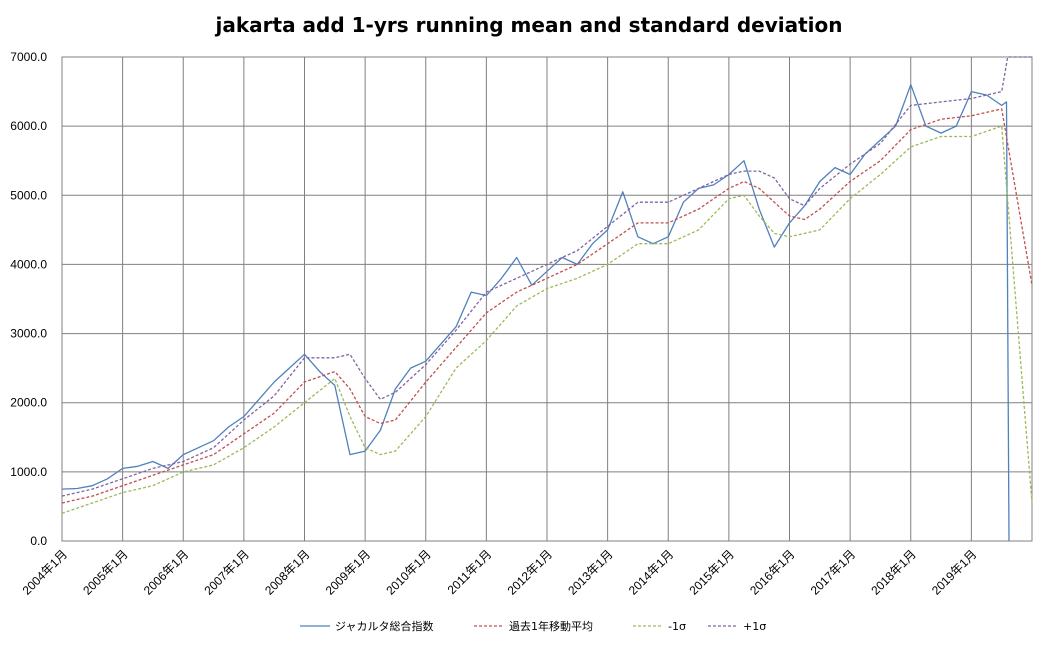  Describe the element at coordinates (287, 572) in the screenshot. I see `x-tick-label: 2008年1月` at that location.